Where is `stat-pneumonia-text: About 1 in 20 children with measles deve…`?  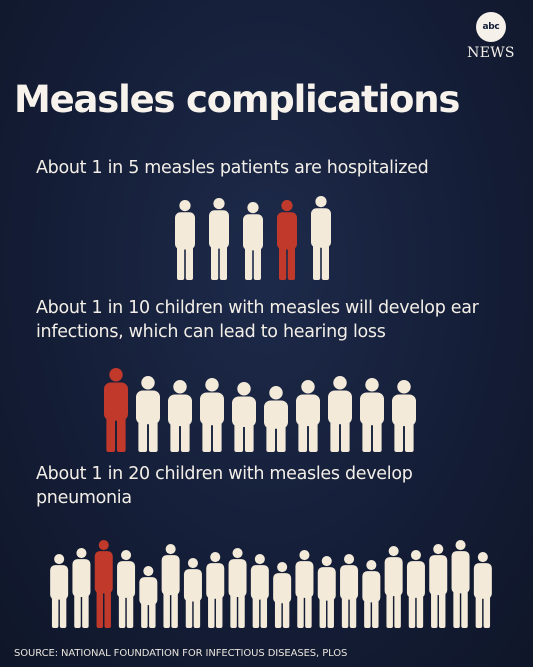 stat-pneumonia-text: About 1 in 20 children with measles deve… is located at coordinates (224, 486).